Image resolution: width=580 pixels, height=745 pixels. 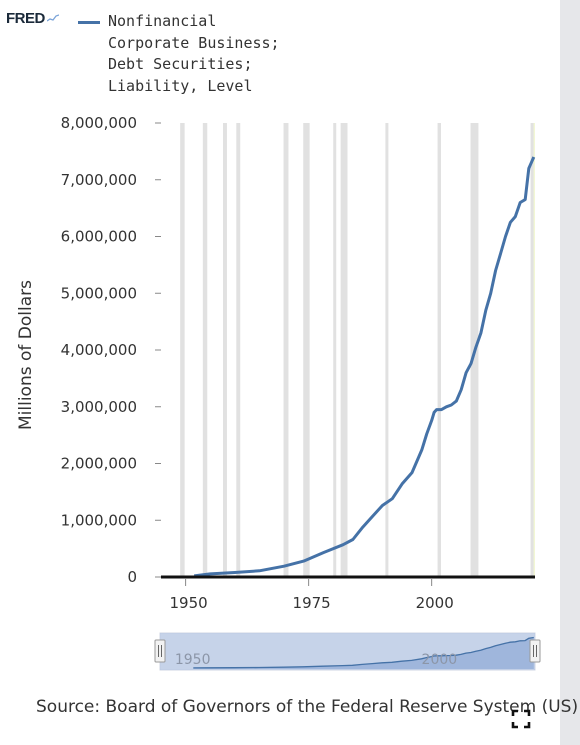 What do you see at coordinates (193, 660) in the screenshot?
I see `navigator-tick-label: 1950` at bounding box center [193, 660].